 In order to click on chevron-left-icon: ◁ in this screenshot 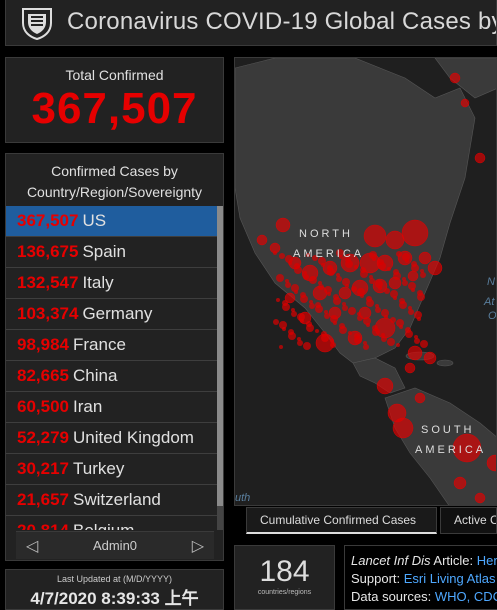, I will do `click(32, 546)`.